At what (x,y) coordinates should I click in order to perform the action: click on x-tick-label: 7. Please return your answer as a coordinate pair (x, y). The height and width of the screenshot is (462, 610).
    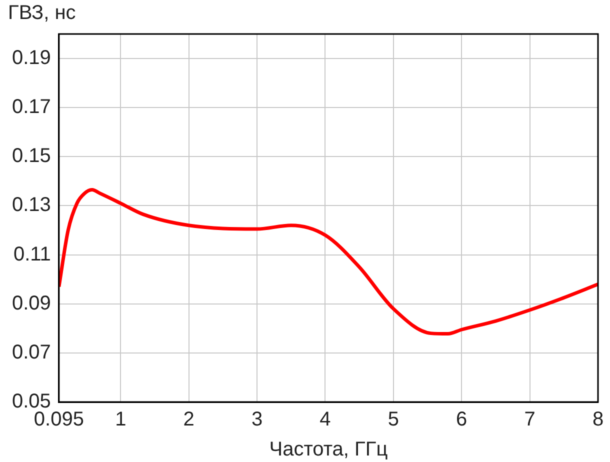
    Looking at the image, I should click on (530, 419).